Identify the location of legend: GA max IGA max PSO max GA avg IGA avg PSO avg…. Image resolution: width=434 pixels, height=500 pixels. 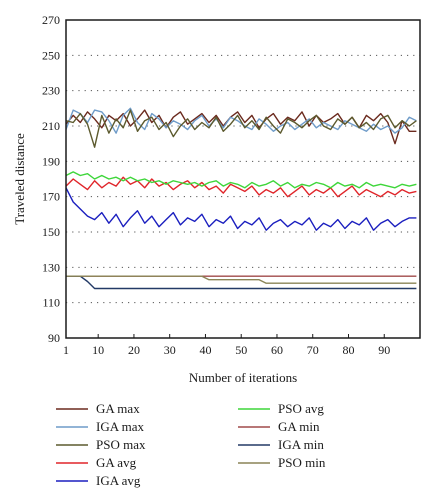
(191, 444).